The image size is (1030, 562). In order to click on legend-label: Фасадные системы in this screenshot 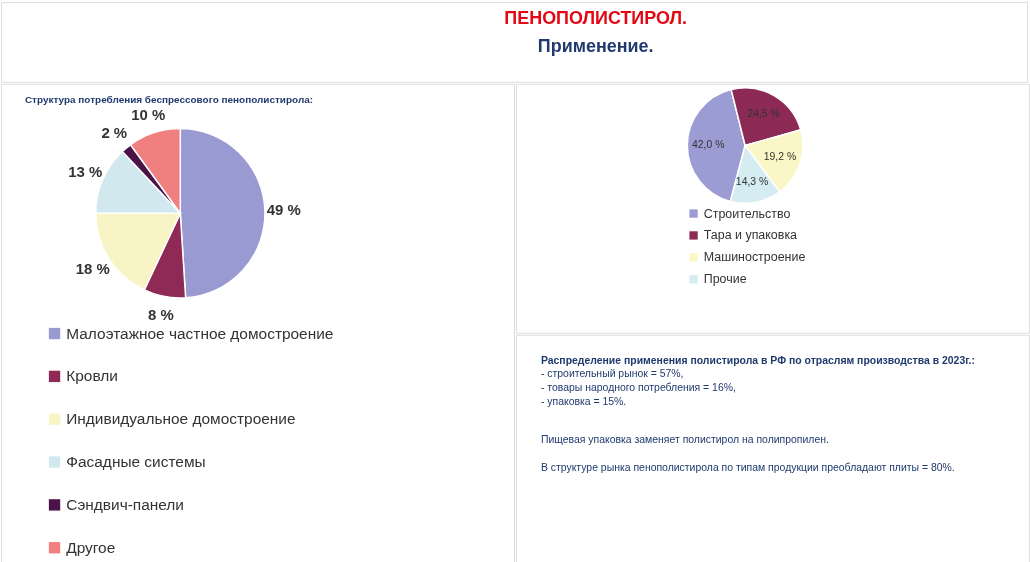, I will do `click(136, 462)`.